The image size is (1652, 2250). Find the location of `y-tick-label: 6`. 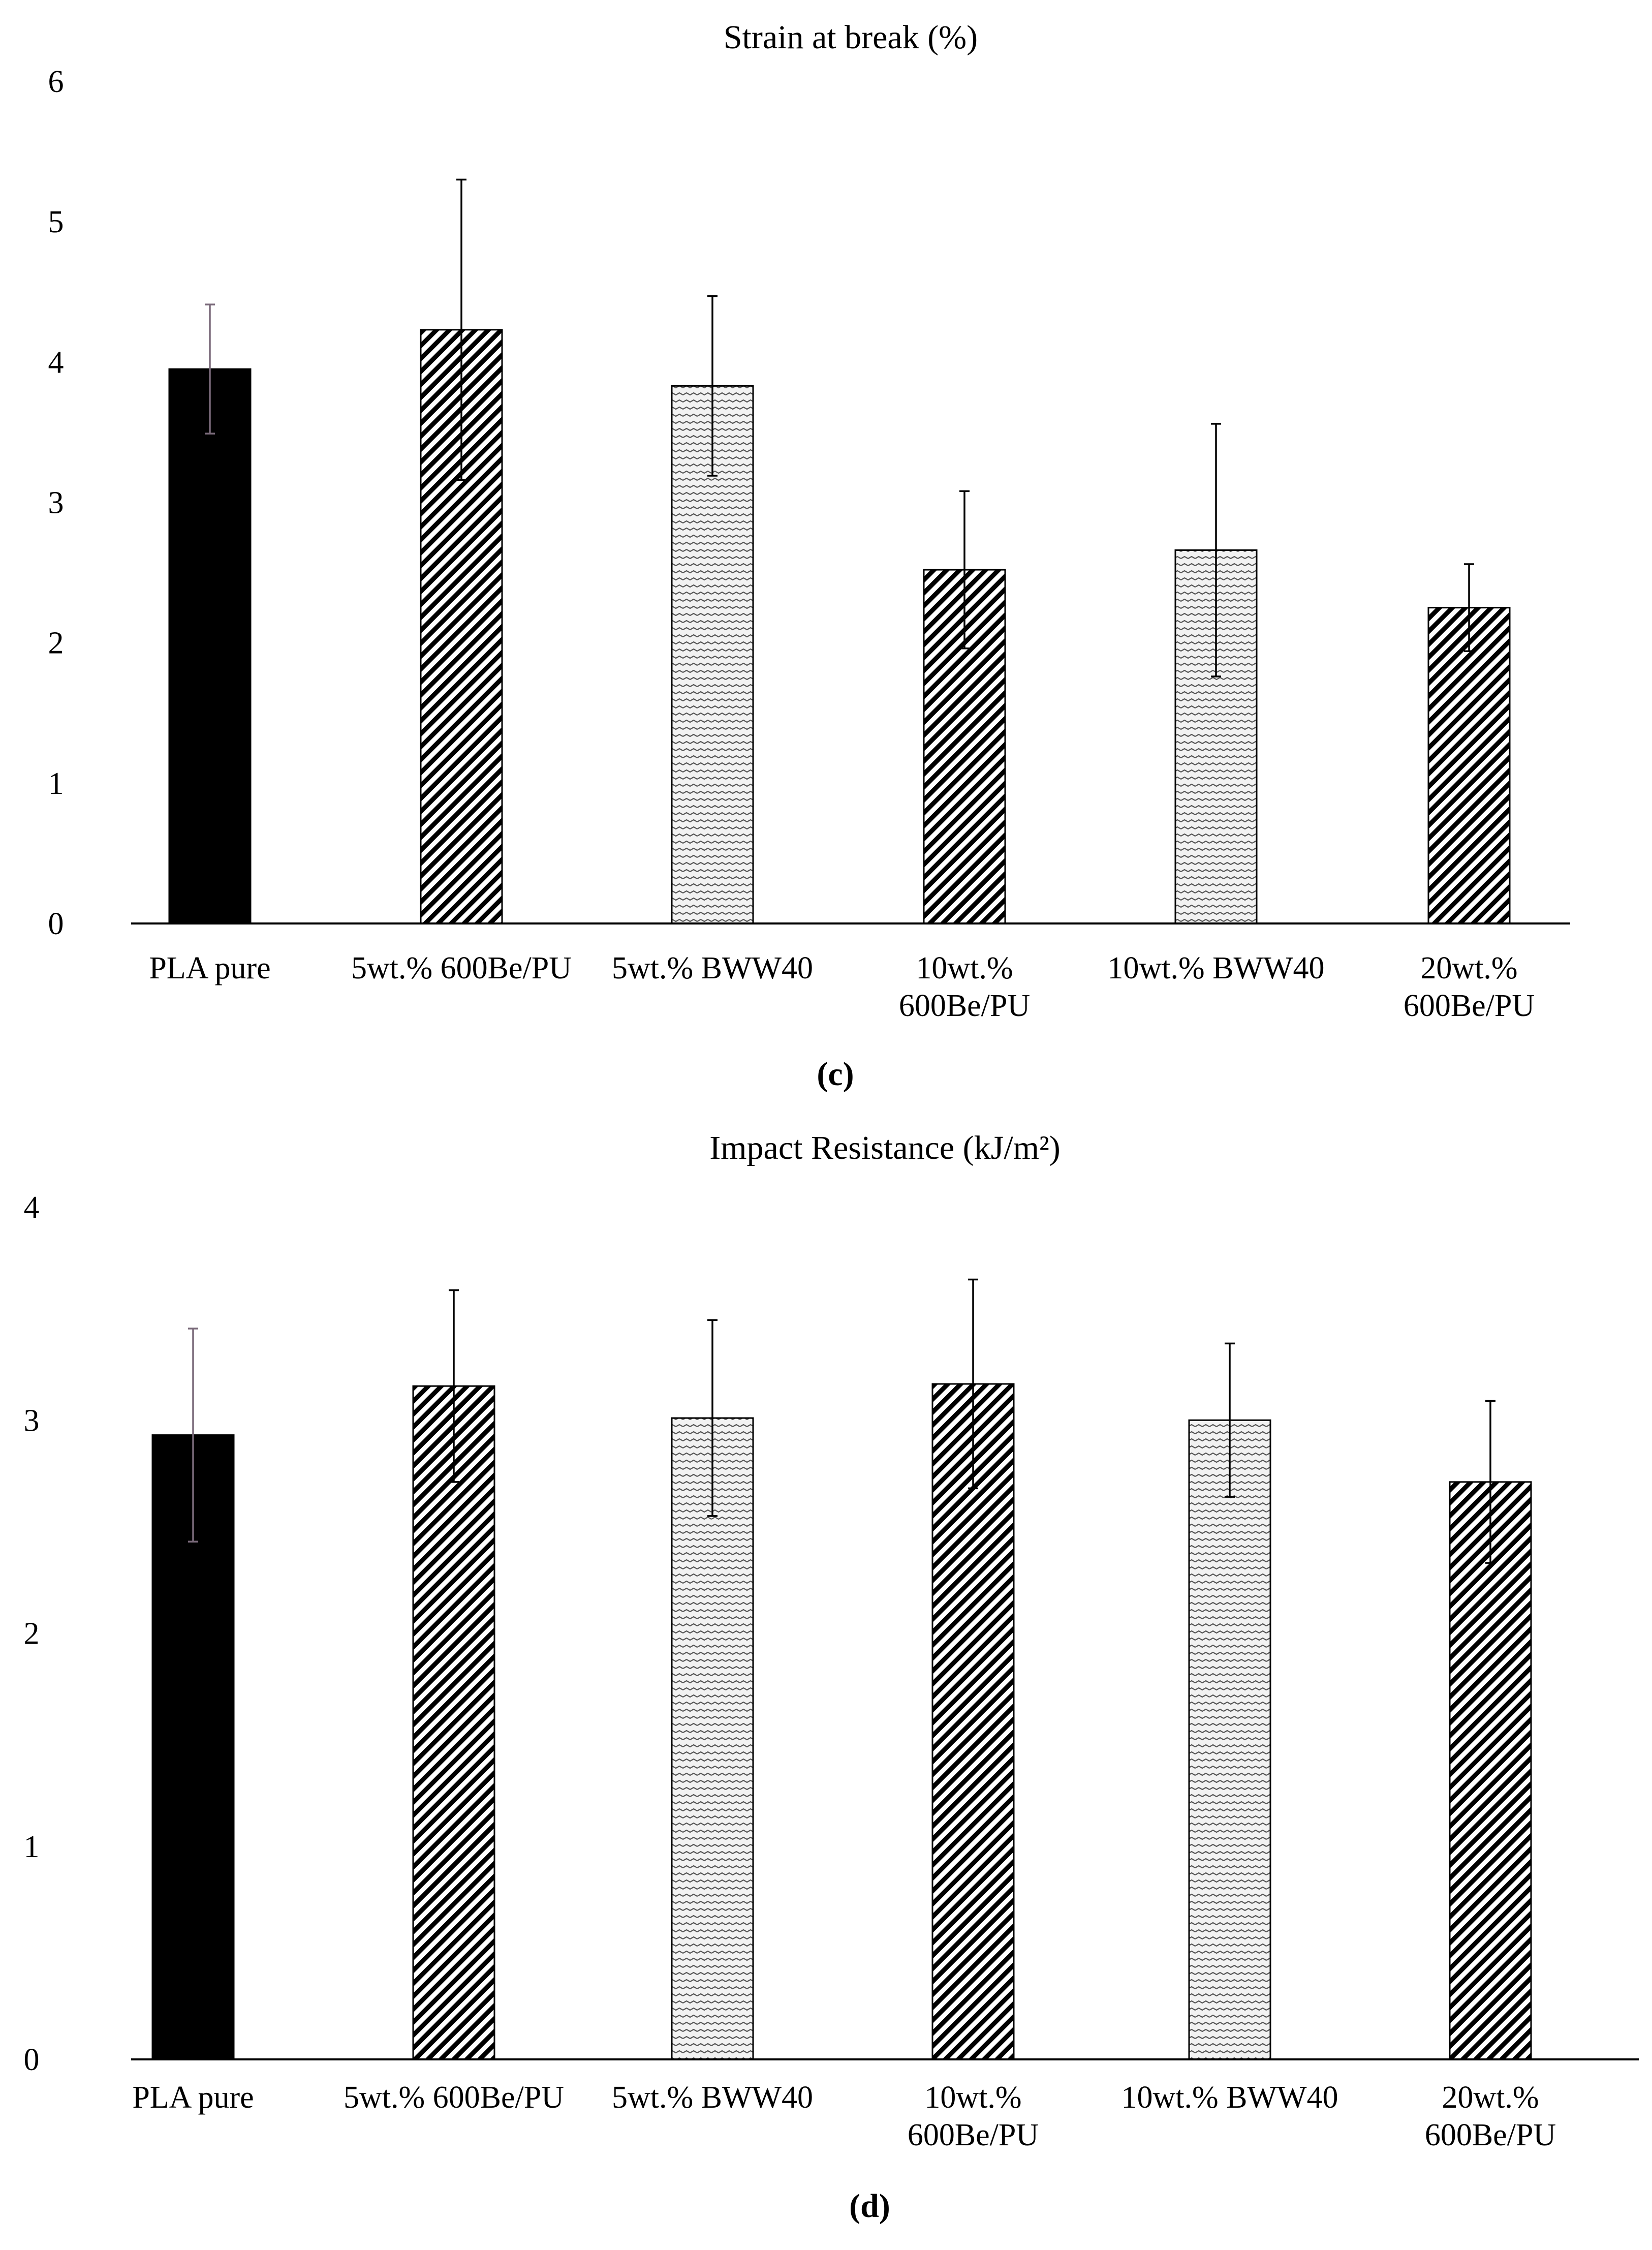

y-tick-label: 6 is located at coordinates (56, 82).